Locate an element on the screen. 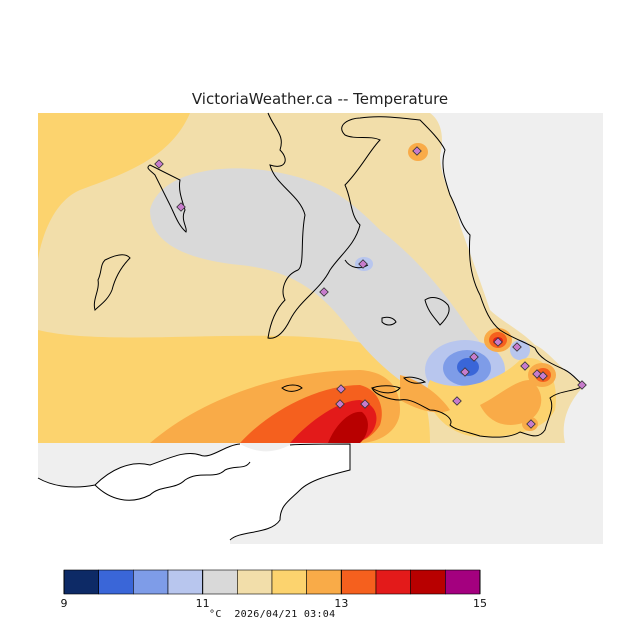 The image size is (640, 640). color-scale-tick-label: 13 is located at coordinates (341, 603).